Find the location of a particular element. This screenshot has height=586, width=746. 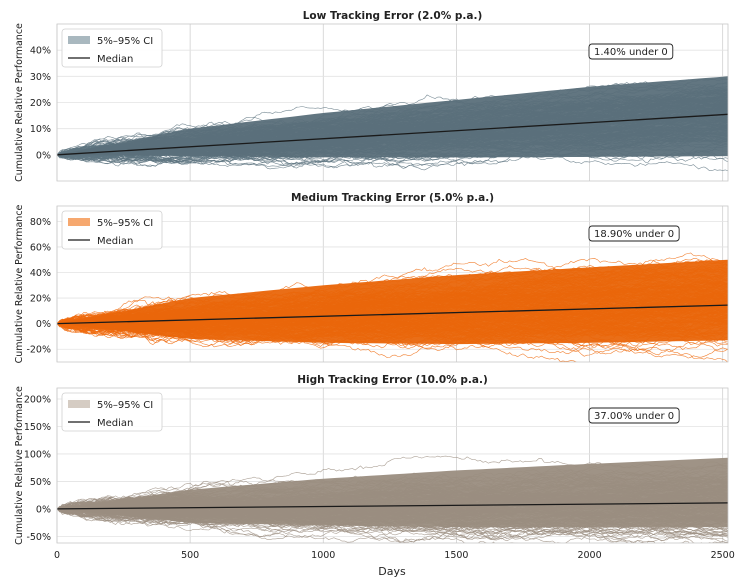

simulated-path is located at coordinates (392, 524).